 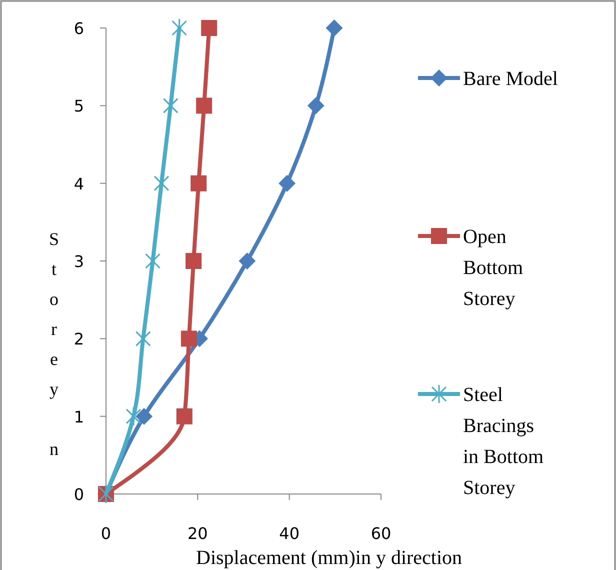 I want to click on x-tick-label: 40, so click(x=289, y=533).